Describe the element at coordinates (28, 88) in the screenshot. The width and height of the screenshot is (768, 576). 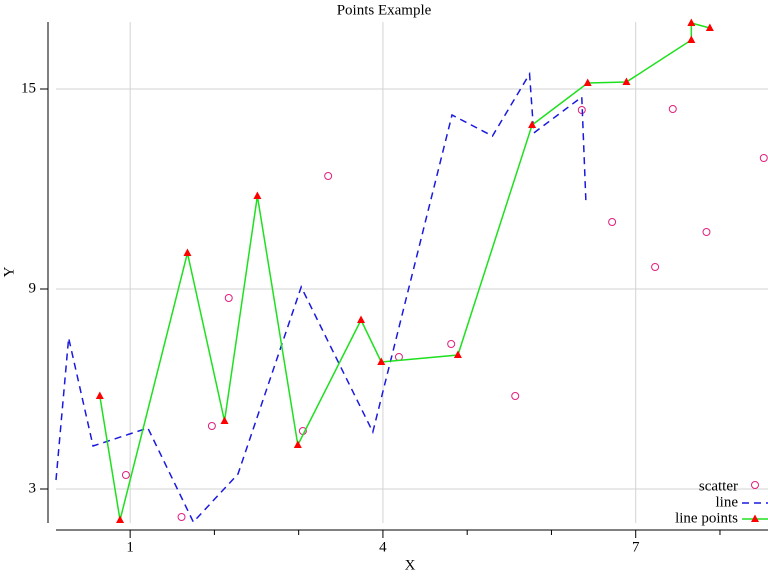
I see `y-tick-label: 15` at that location.